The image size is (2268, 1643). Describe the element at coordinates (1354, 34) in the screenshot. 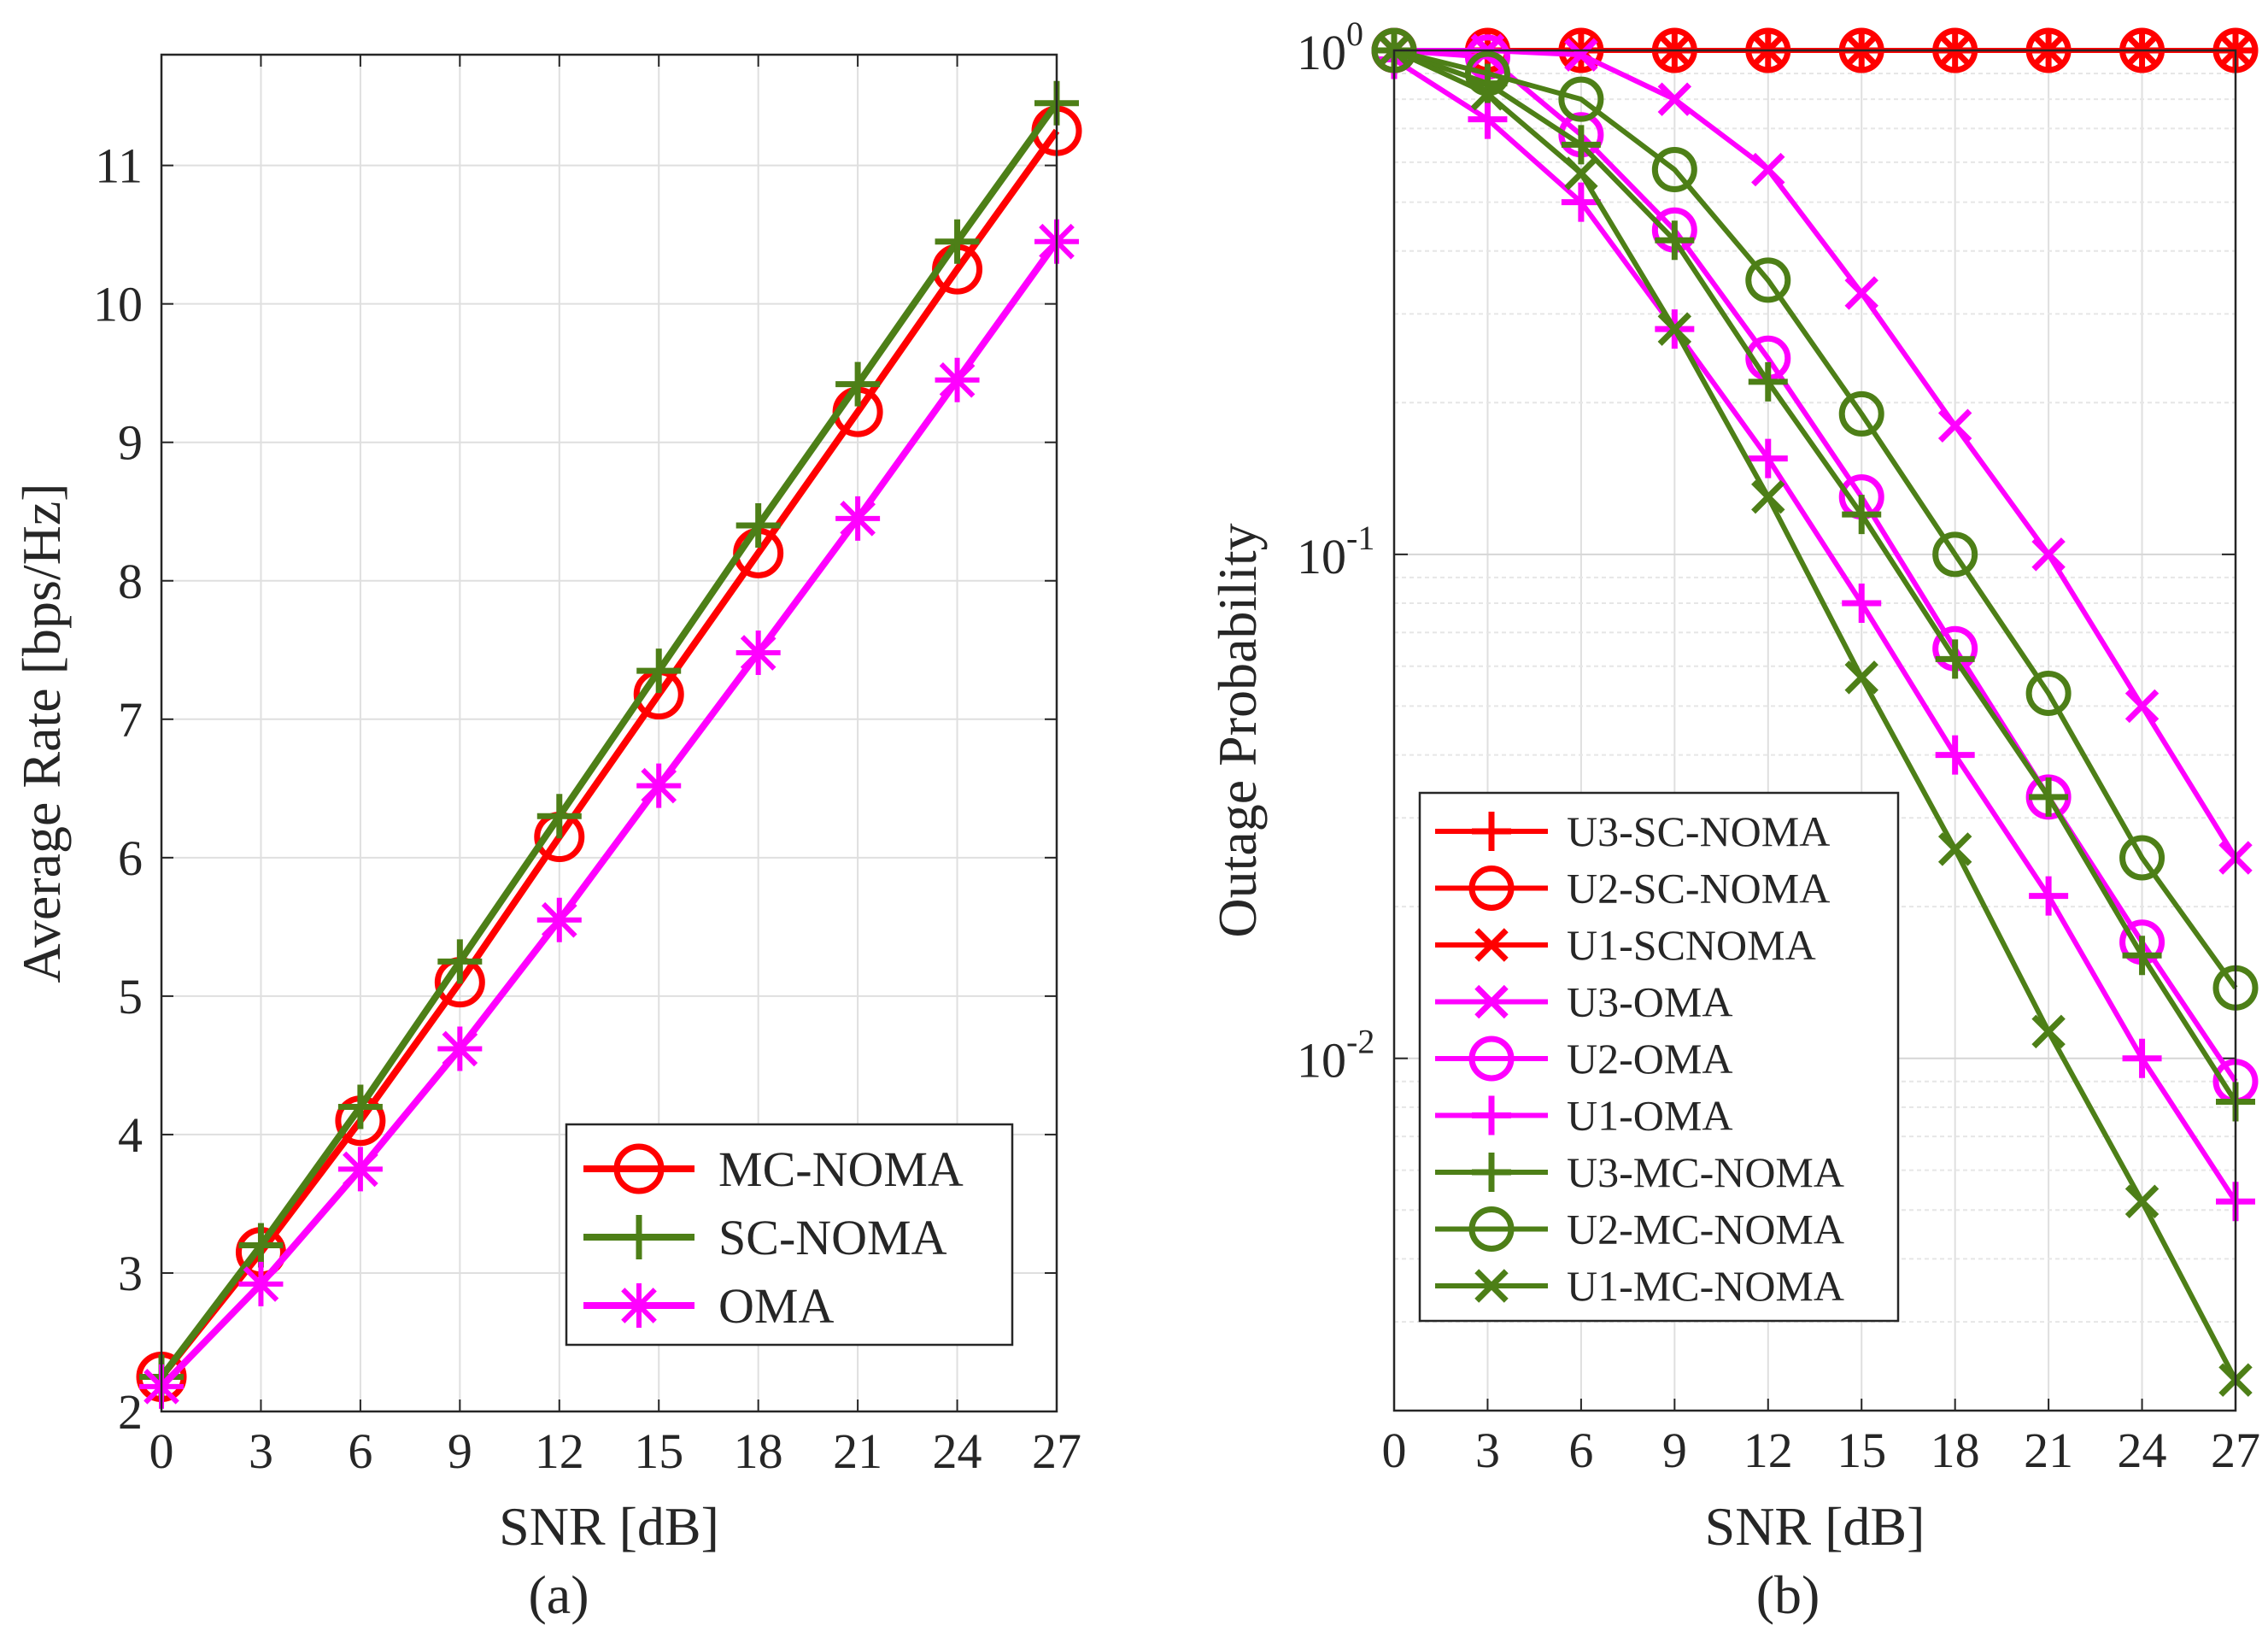

I see `y-tick-exponent: 0` at that location.